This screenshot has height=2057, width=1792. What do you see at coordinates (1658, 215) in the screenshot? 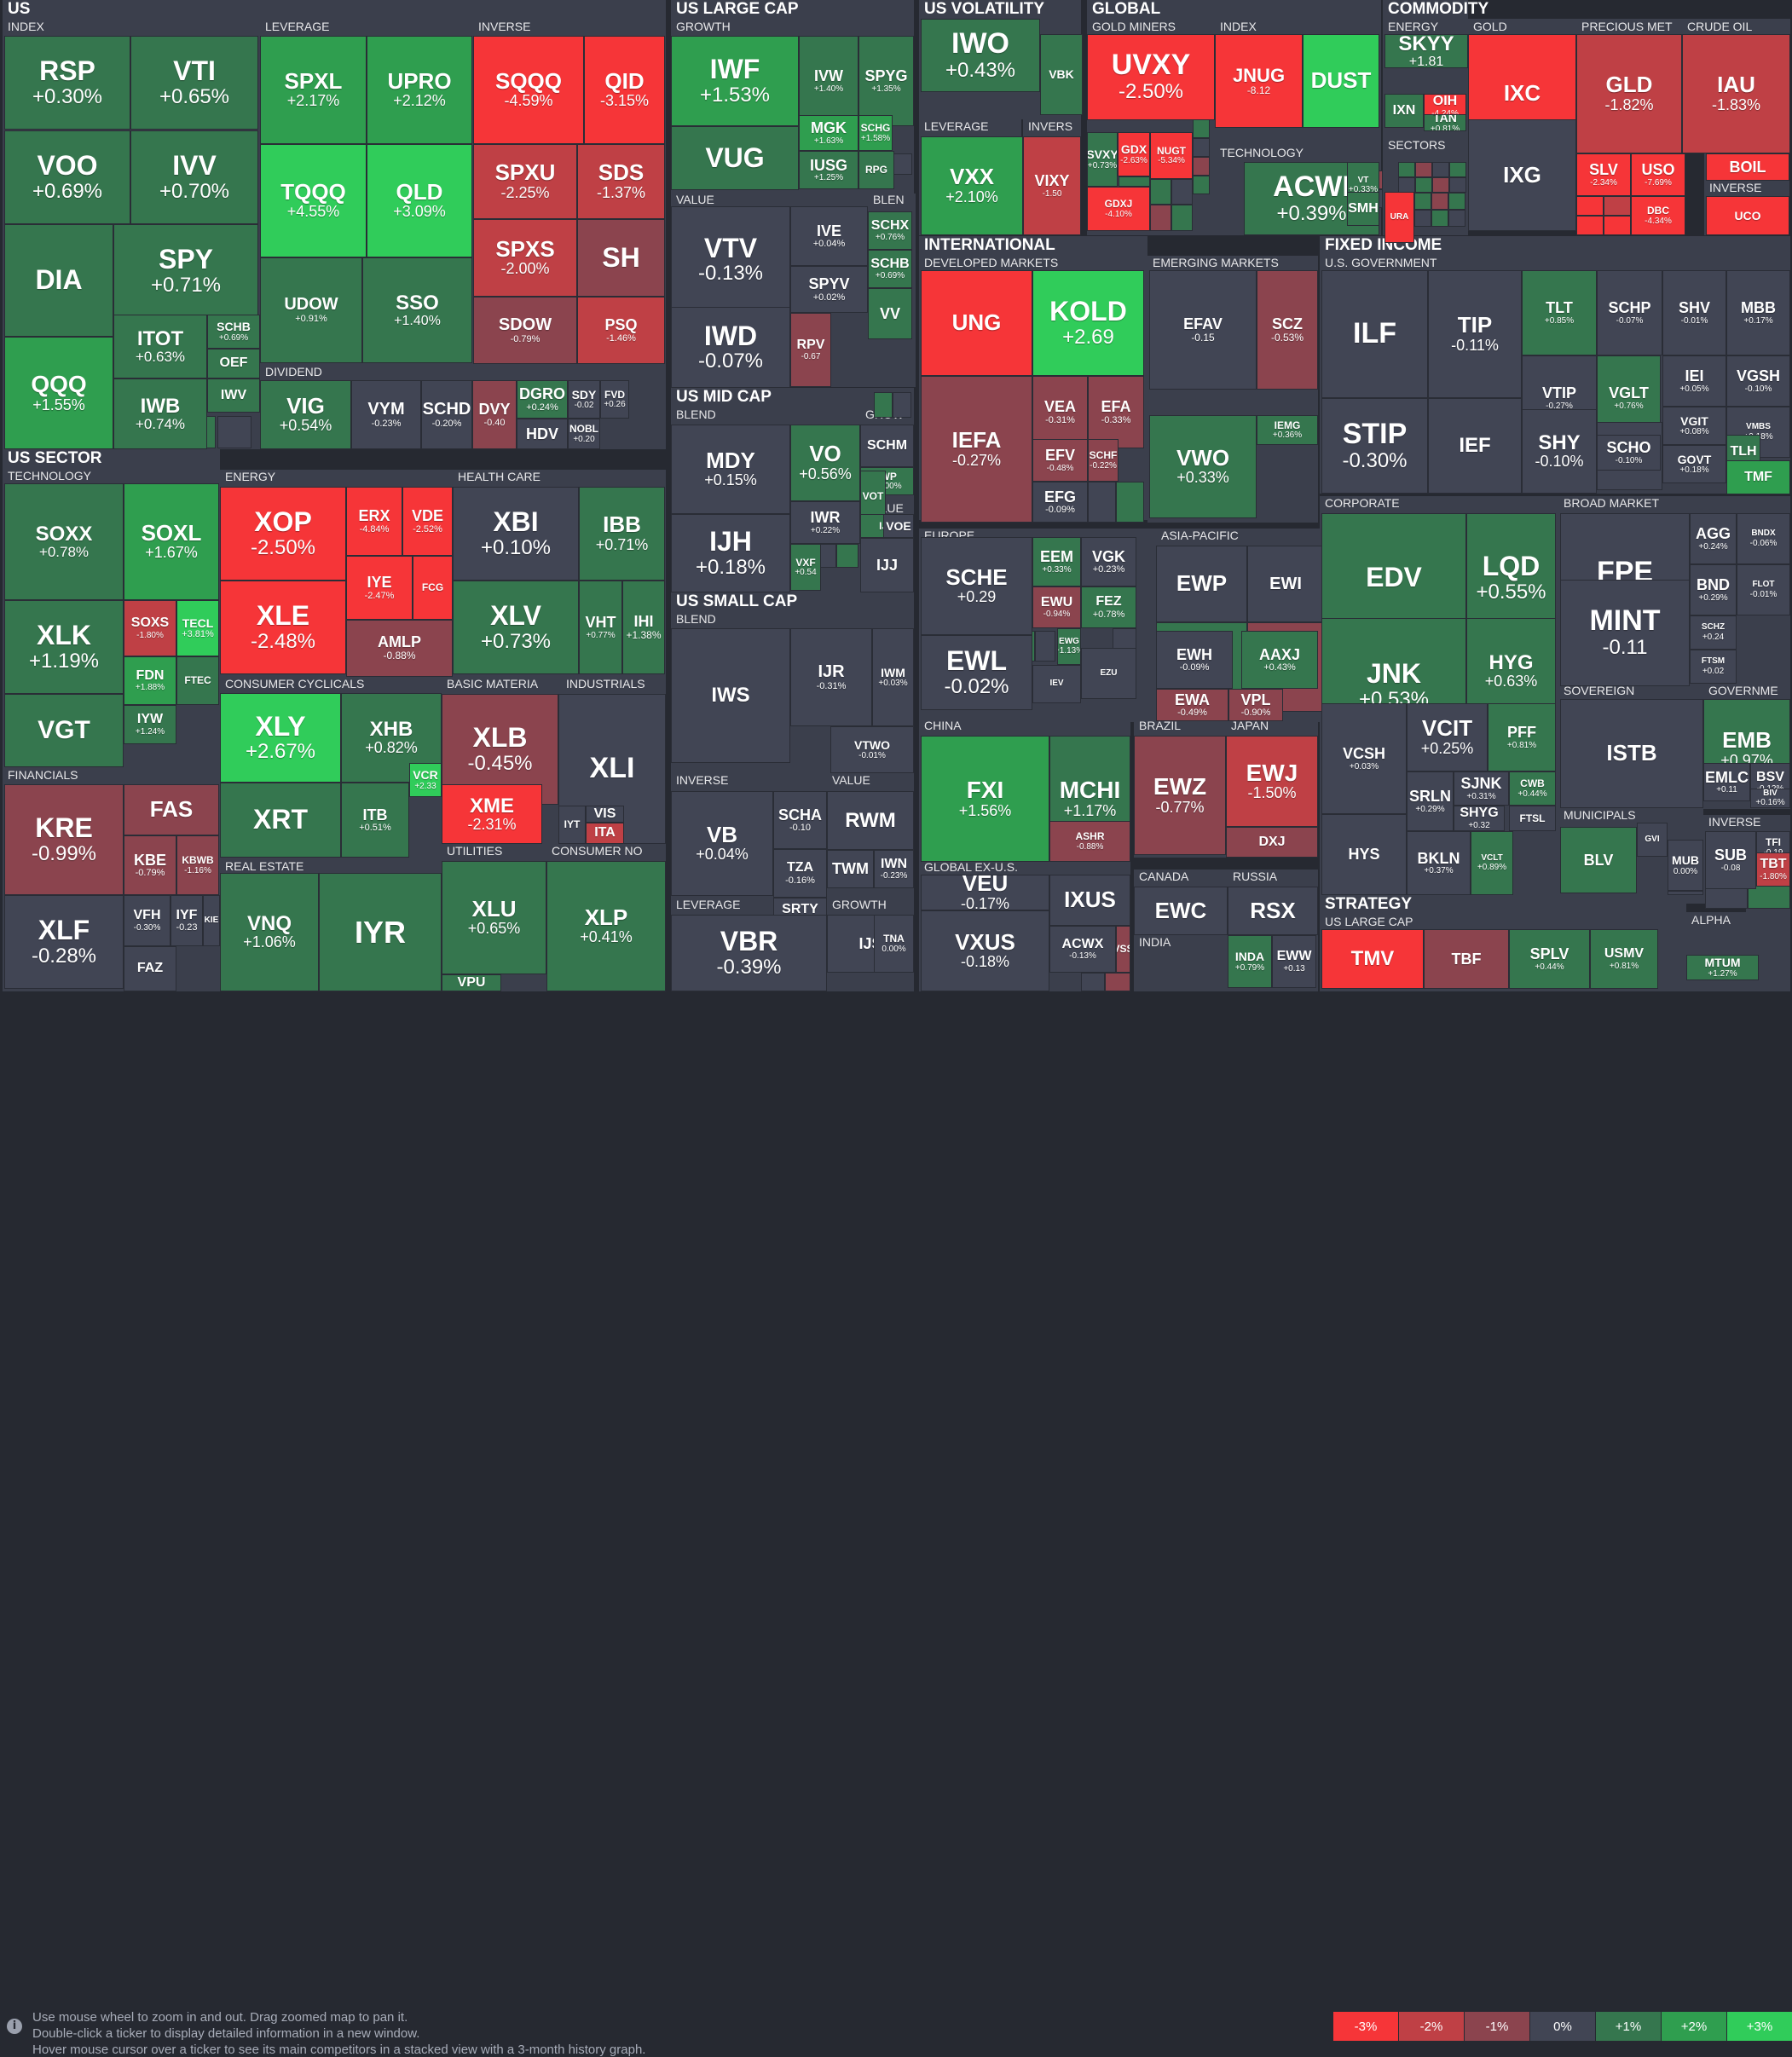
I see `ticker-tile-dbc: DBC -4.34%` at bounding box center [1658, 215].